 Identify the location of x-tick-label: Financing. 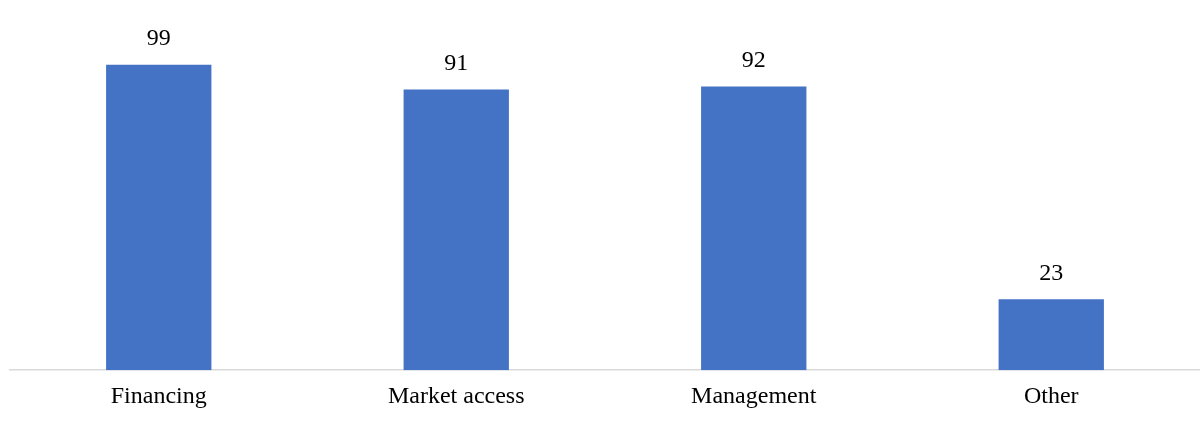
(158, 394).